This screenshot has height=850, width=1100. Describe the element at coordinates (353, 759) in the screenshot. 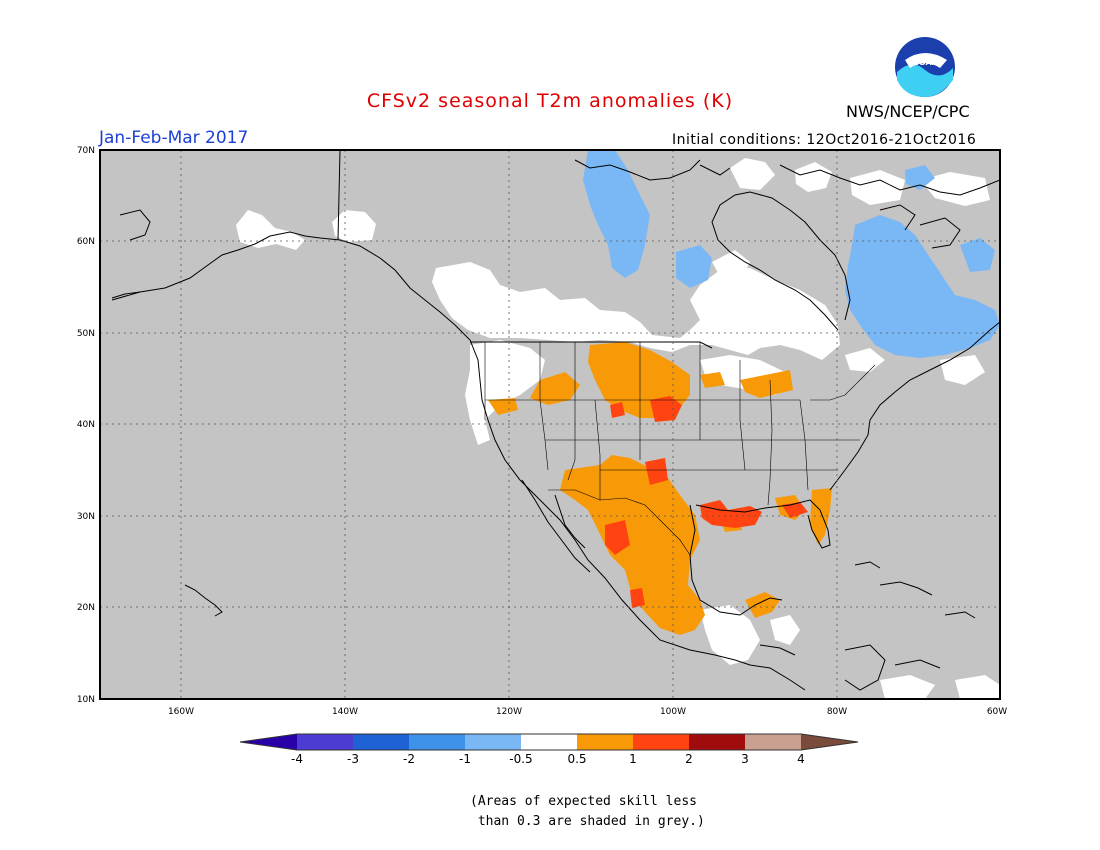

I see `colorbar-label: -3` at that location.